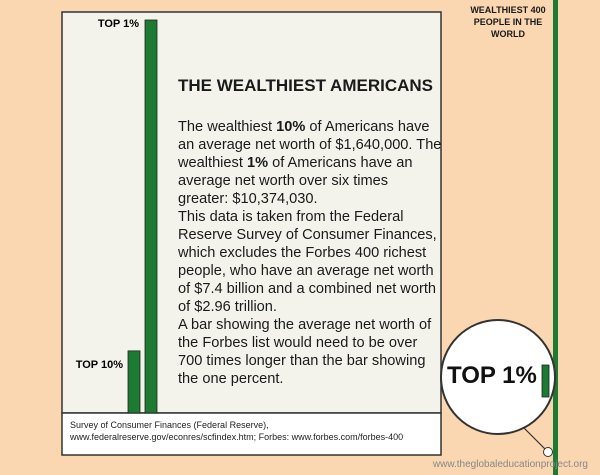 This screenshot has height=475, width=600. I want to click on source-box, so click(251, 434).